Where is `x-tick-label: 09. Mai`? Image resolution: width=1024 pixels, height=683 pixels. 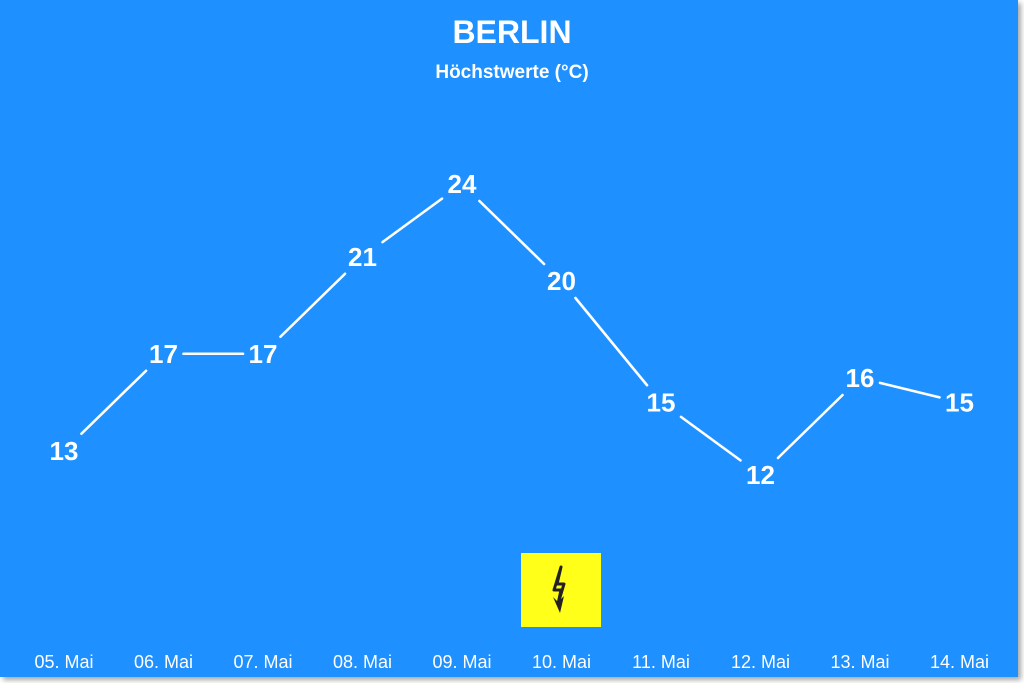 x-tick-label: 09. Mai is located at coordinates (461, 662).